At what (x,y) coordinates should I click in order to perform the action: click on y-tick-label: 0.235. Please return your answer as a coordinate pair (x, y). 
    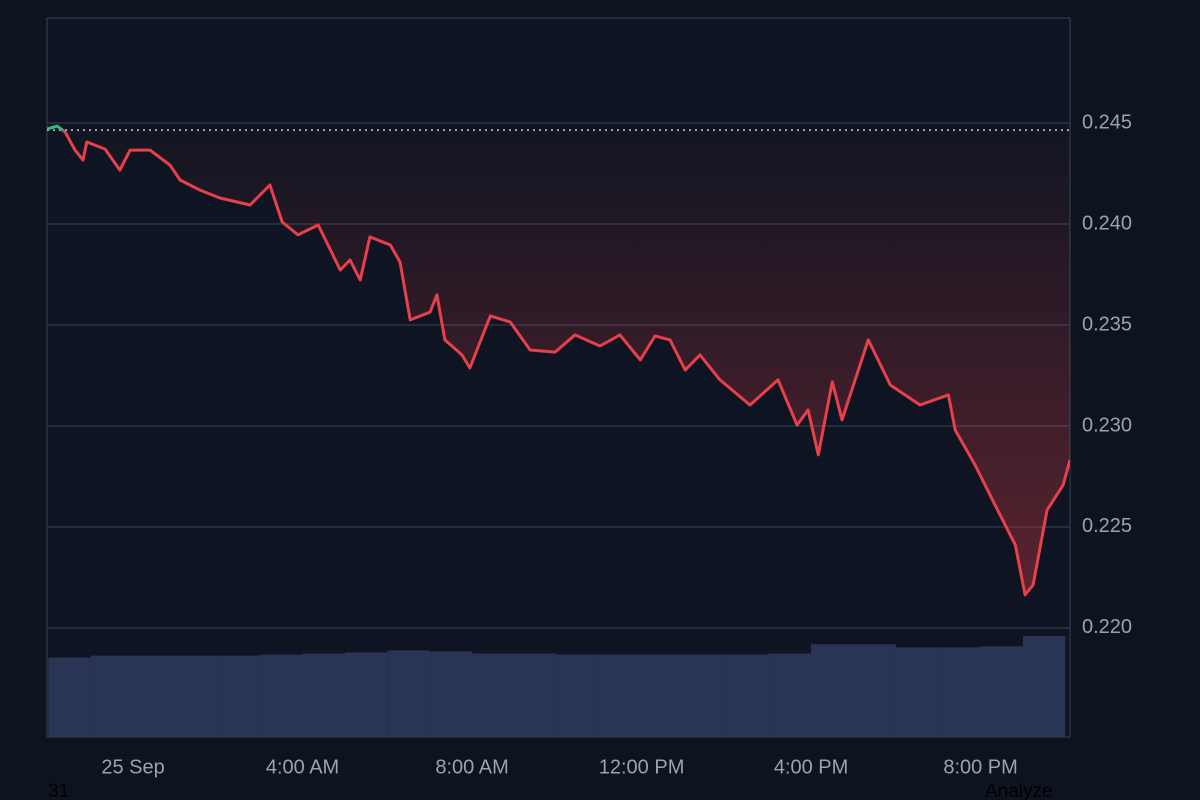
    Looking at the image, I should click on (1107, 324).